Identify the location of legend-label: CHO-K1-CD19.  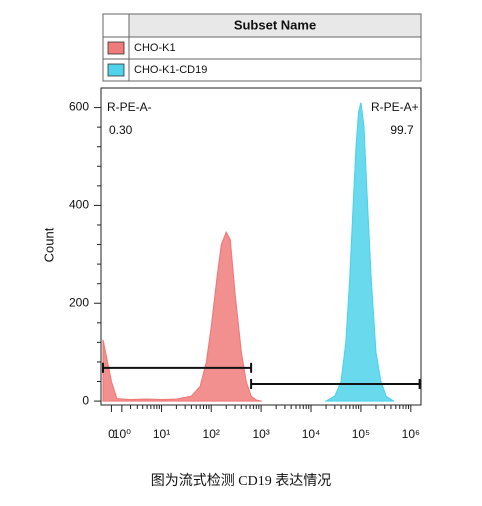
(170, 70).